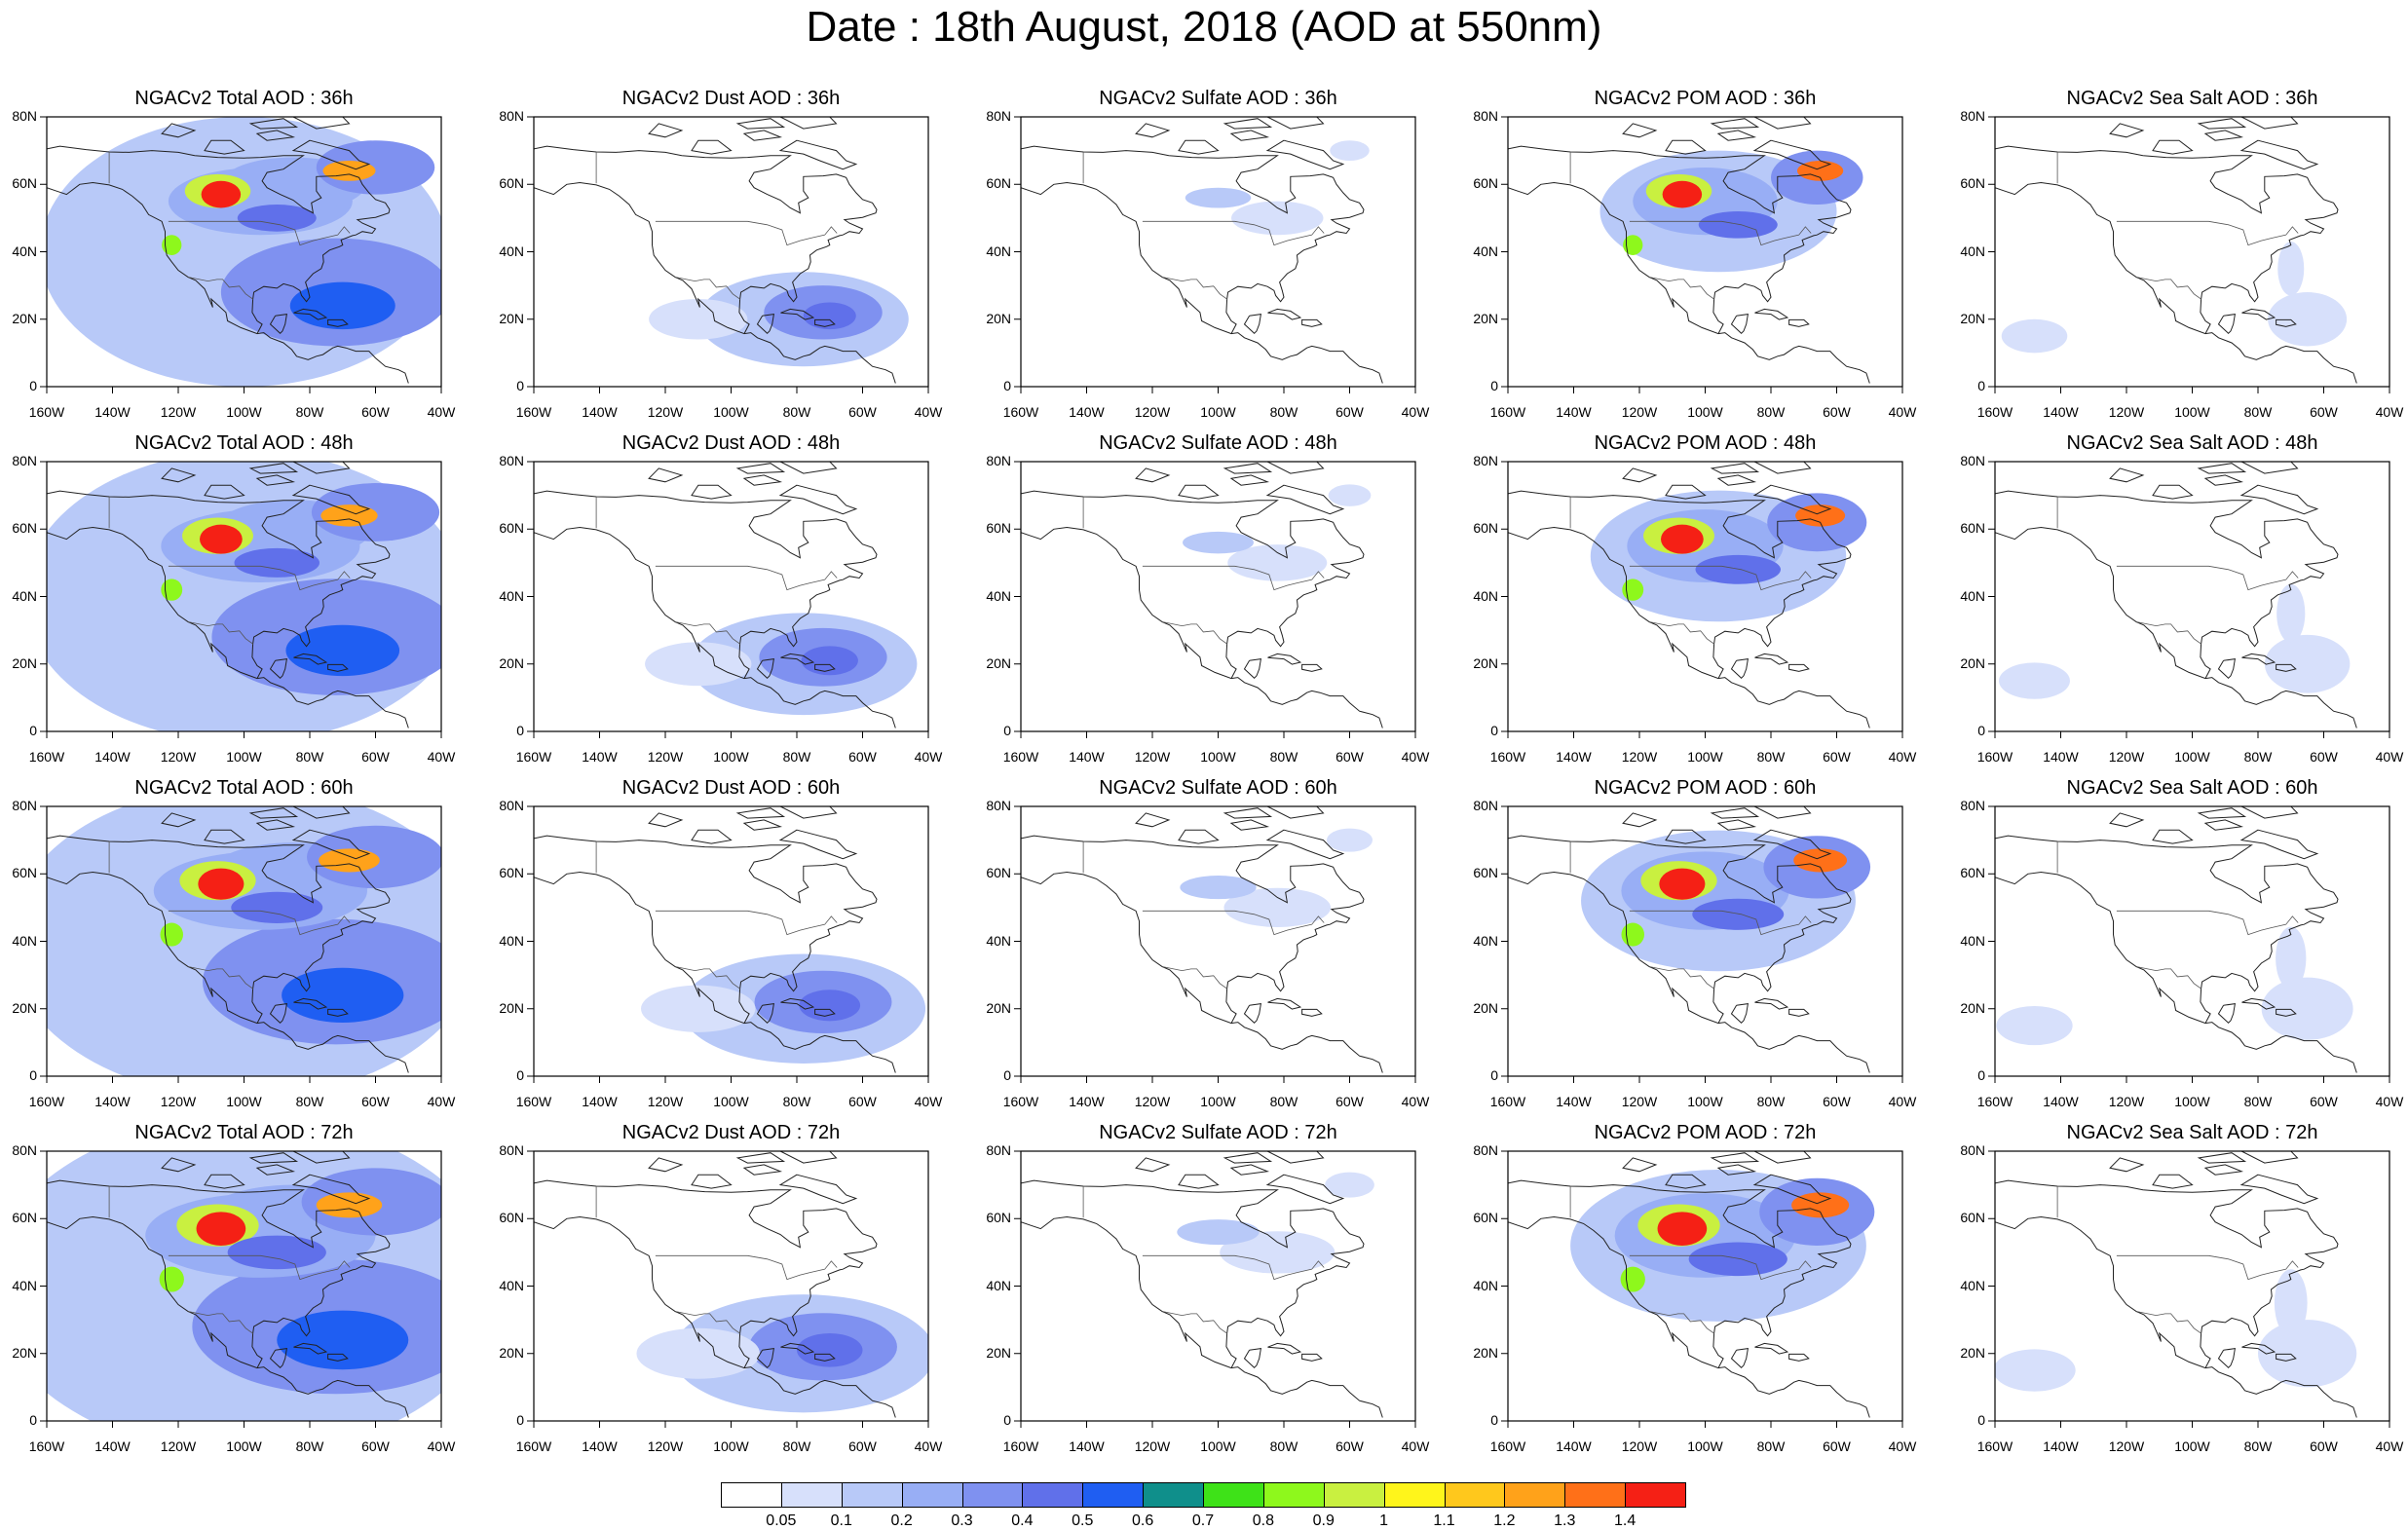  What do you see at coordinates (2258, 1101) in the screenshot?
I see `x-tick-label: 80W` at bounding box center [2258, 1101].